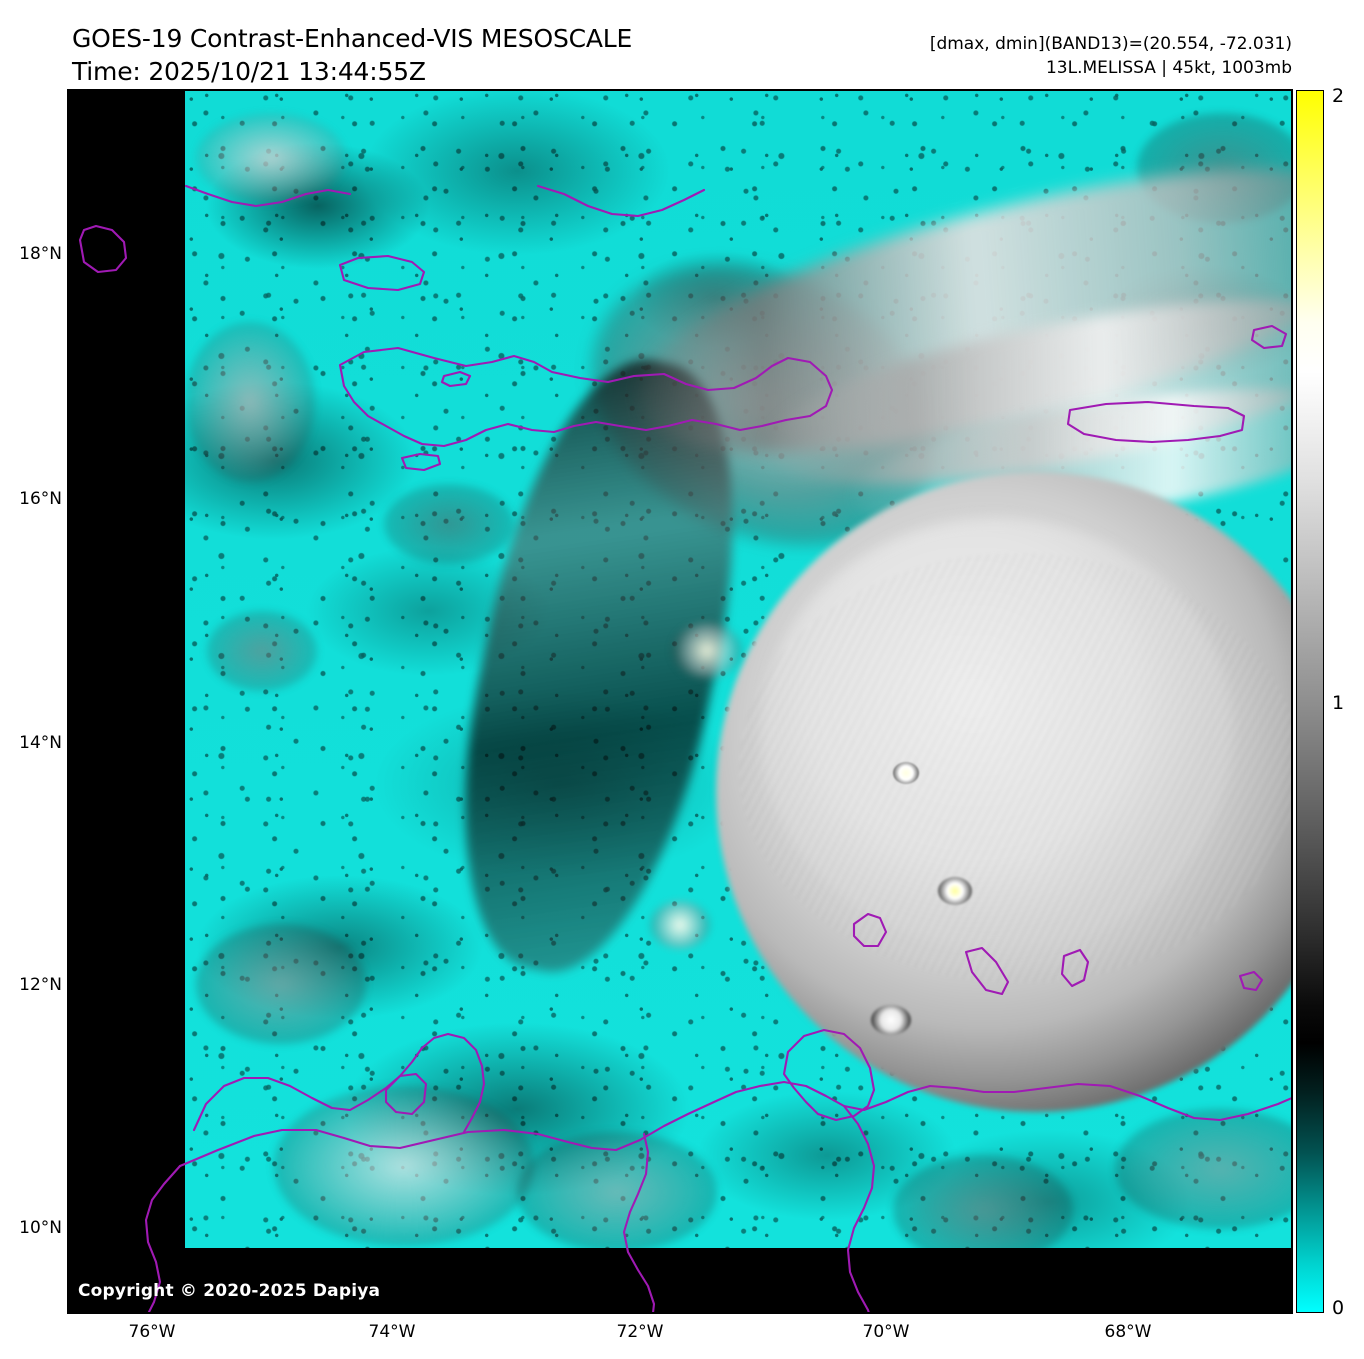 Image resolution: width=1364 pixels, height=1359 pixels. What do you see at coordinates (987, 971) in the screenshot?
I see `coastline-curacao` at bounding box center [987, 971].